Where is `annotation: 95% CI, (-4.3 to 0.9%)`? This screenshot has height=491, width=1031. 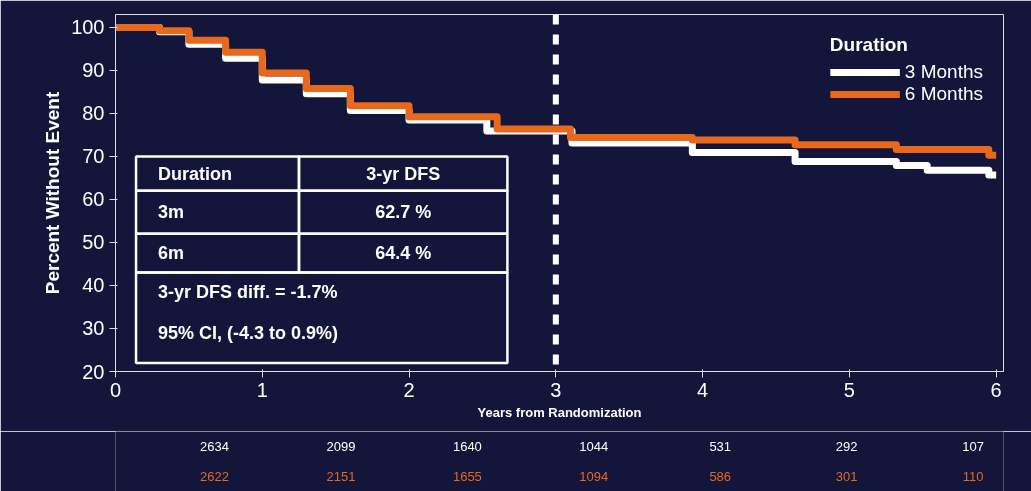
annotation: 95% CI, (-4.3 to 0.9%) is located at coordinates (248, 332).